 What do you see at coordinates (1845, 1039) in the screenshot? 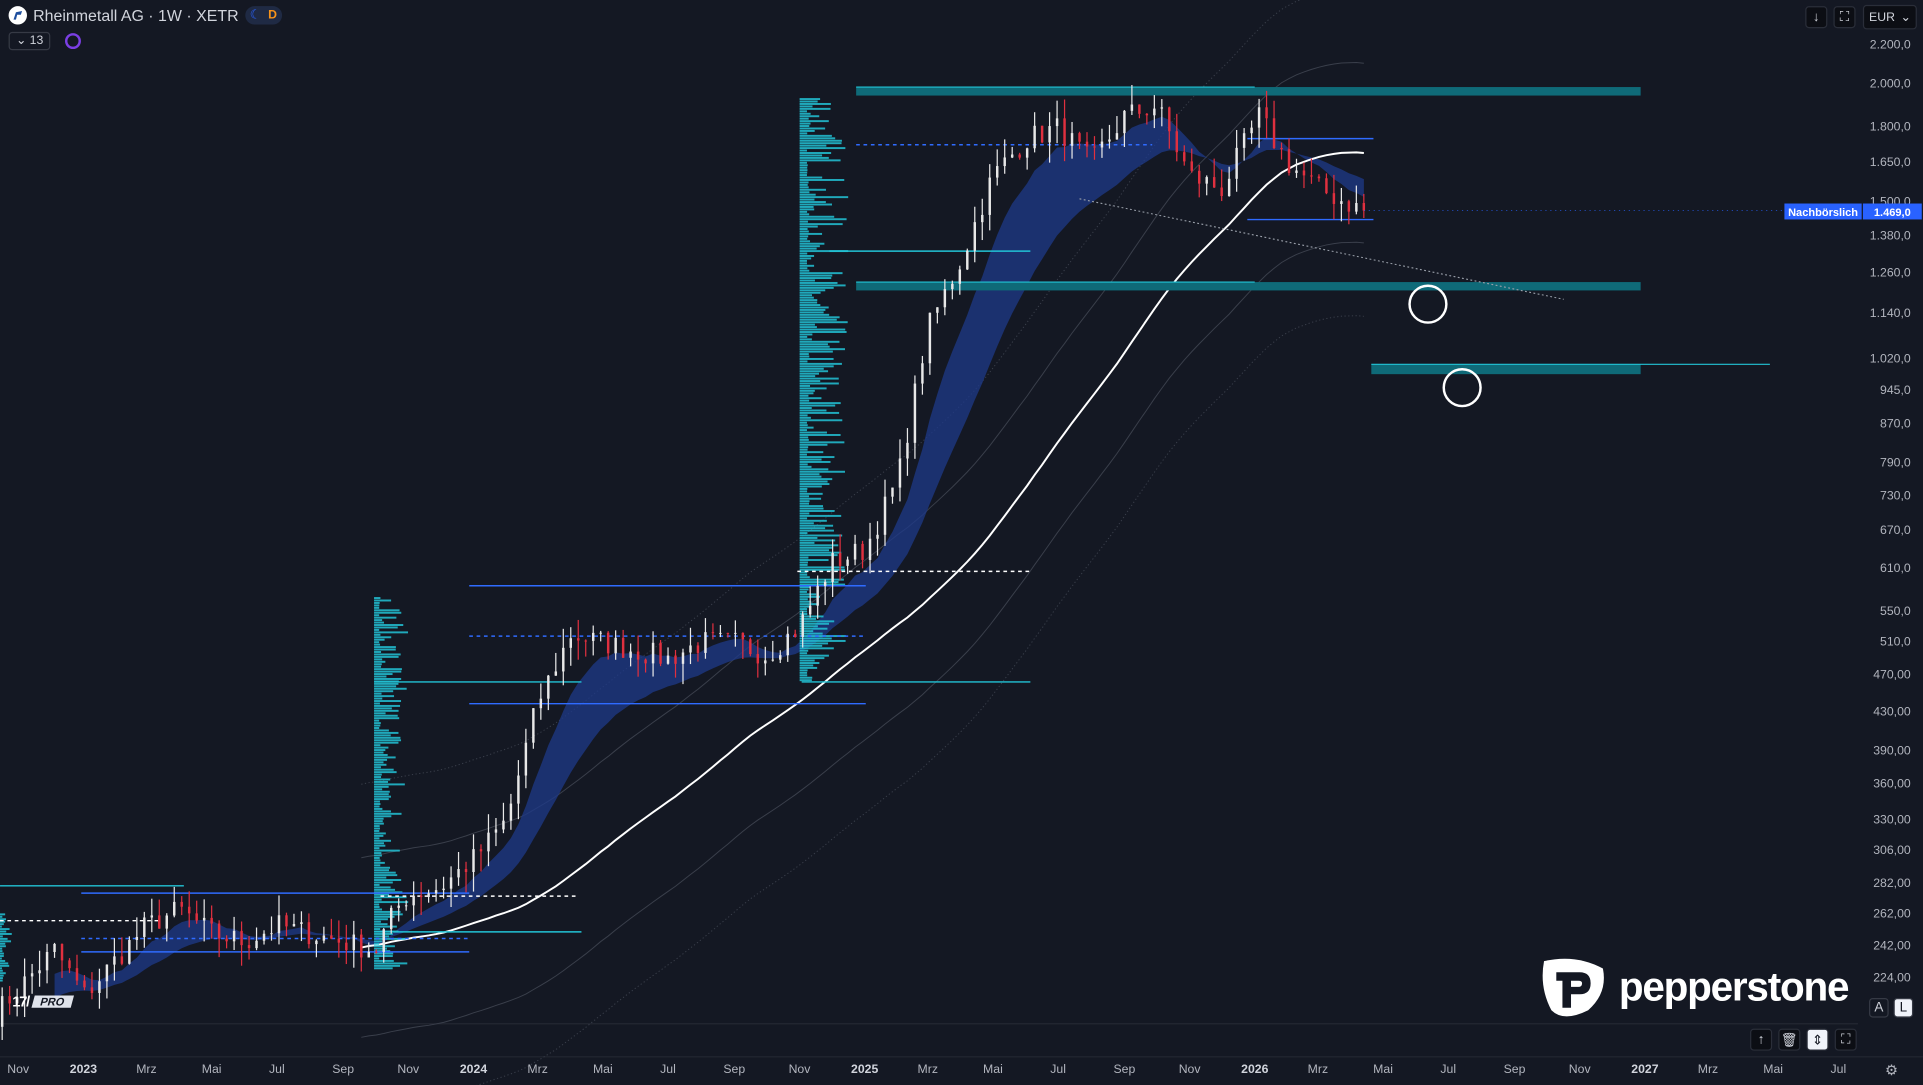
I see `fullscreen-bottom-button: ⛶` at bounding box center [1845, 1039].